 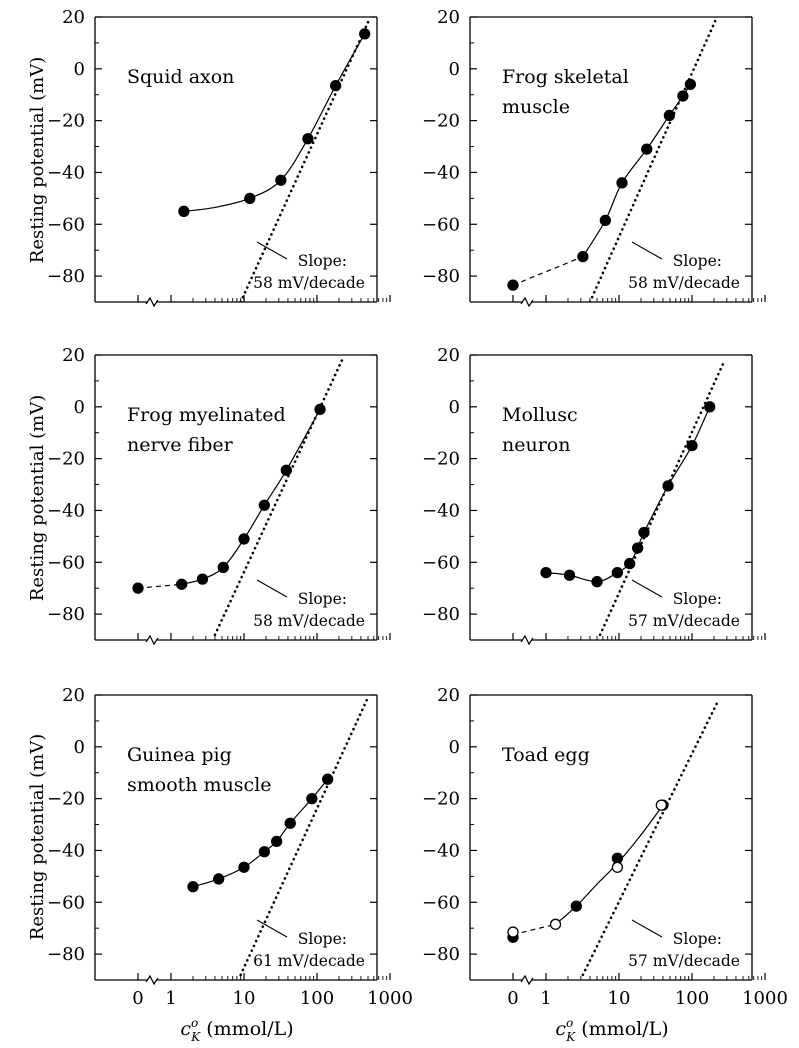 What do you see at coordinates (540, 415) in the screenshot?
I see `panel-title-line: Mollusc` at bounding box center [540, 415].